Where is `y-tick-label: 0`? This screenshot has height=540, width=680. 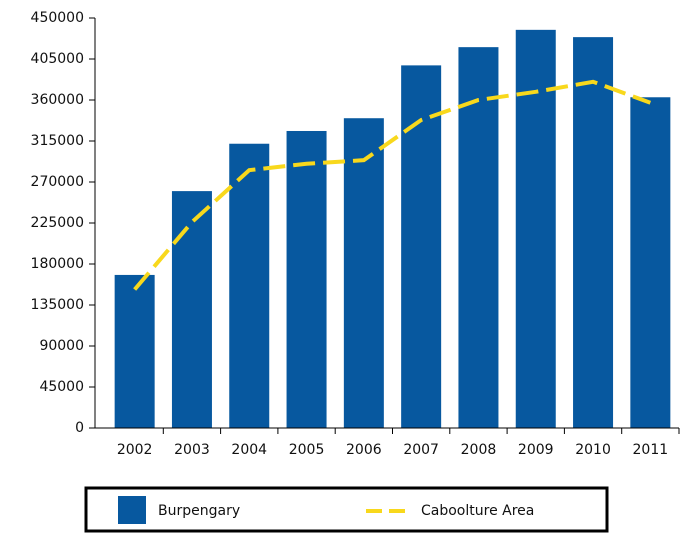
y-tick-label: 0 is located at coordinates (79, 428).